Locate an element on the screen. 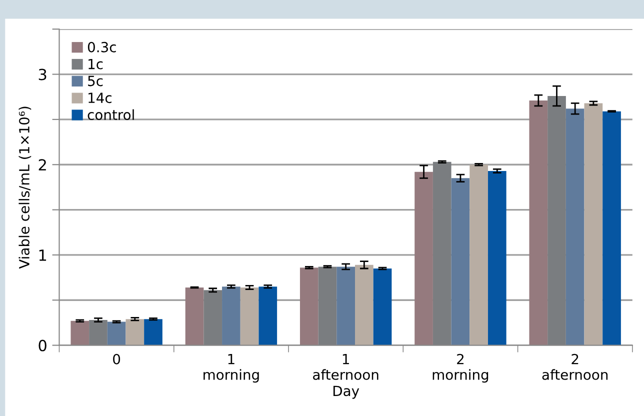  legend-label: control is located at coordinates (111, 114).